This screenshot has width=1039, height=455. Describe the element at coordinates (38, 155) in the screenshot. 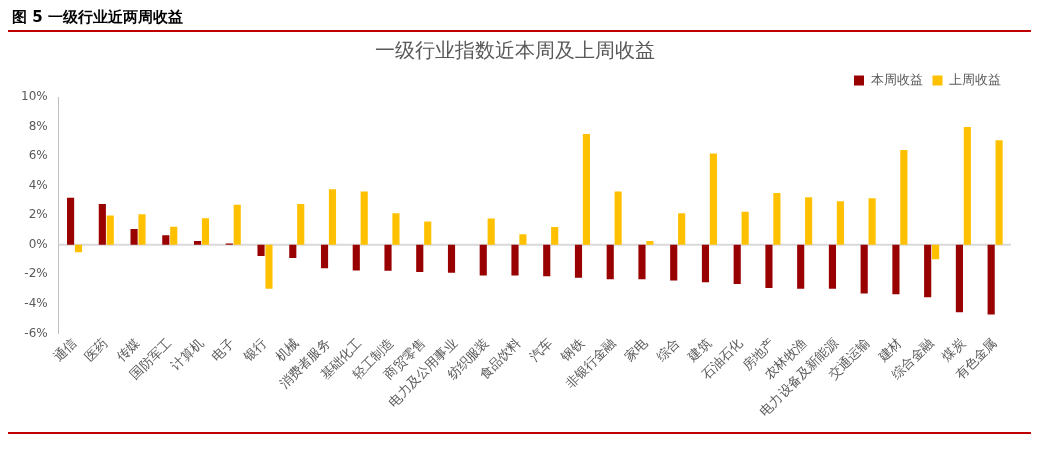

I see `y-tick-label: 6%` at that location.